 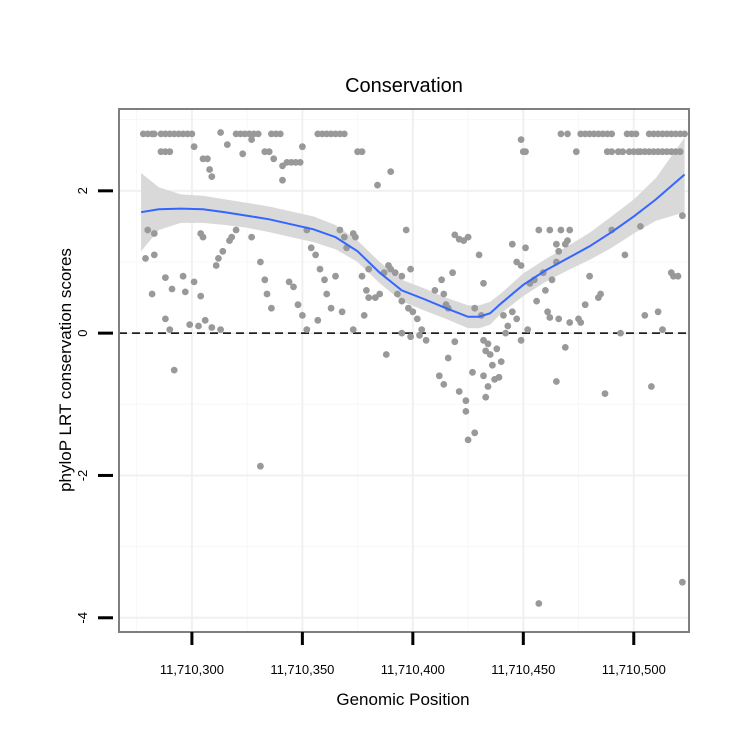 What do you see at coordinates (82, 190) in the screenshot?
I see `y-tick-label: 2` at bounding box center [82, 190].